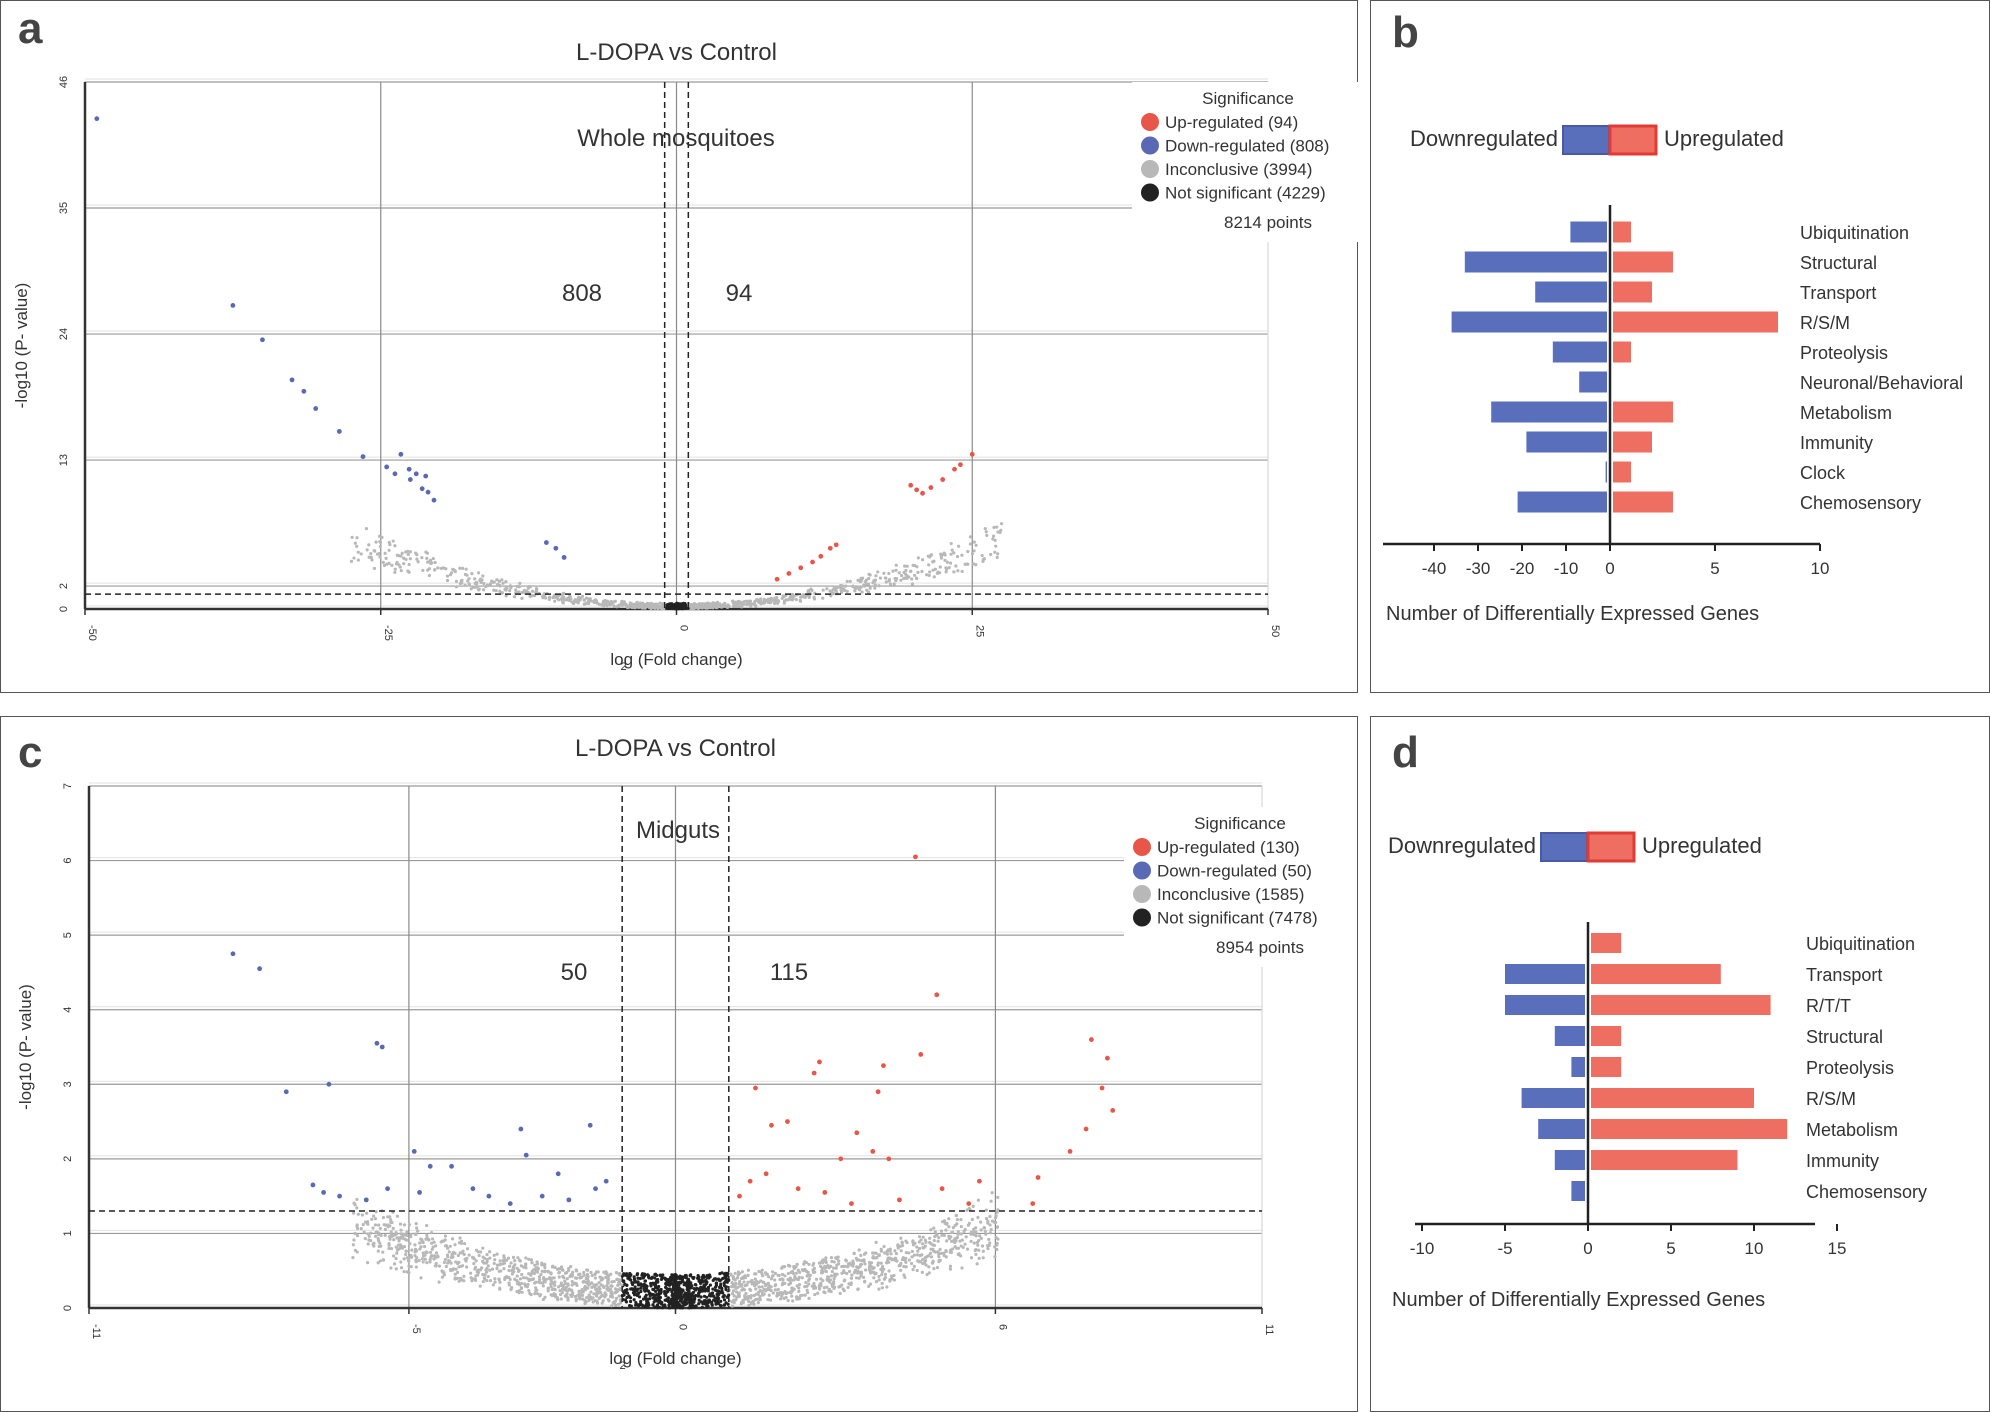 The width and height of the screenshot is (1990, 1412). Describe the element at coordinates (675, 138) in the screenshot. I see `chart-subtitle: Whole mosquitoes` at that location.